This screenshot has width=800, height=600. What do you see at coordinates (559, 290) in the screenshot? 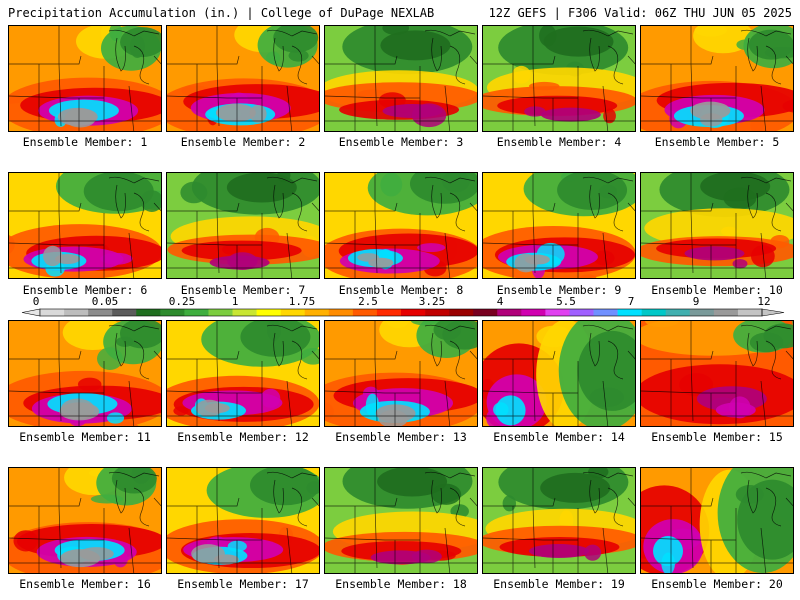
I see `ensemble-member-label: Ensemble Member: 9` at bounding box center [559, 290].